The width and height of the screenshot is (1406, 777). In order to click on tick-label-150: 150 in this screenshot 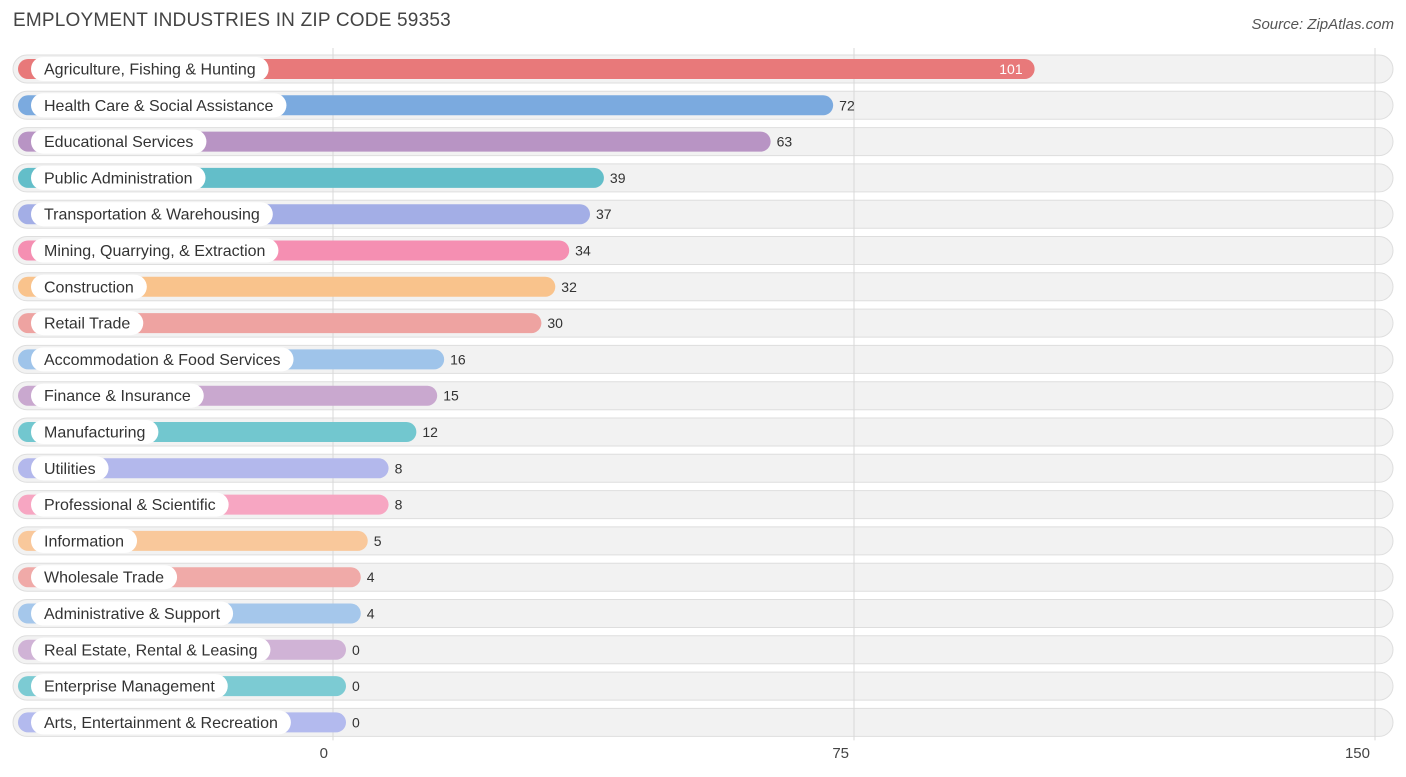, I will do `click(1357, 753)`.